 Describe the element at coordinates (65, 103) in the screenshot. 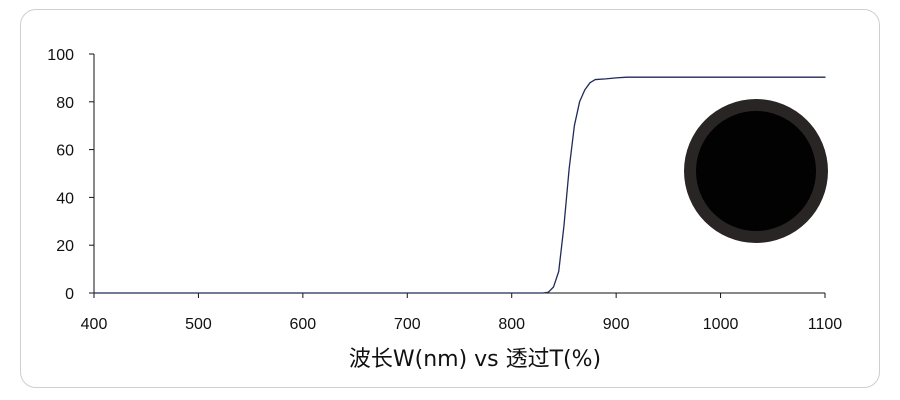

I see `y-tick-label: 80` at that location.